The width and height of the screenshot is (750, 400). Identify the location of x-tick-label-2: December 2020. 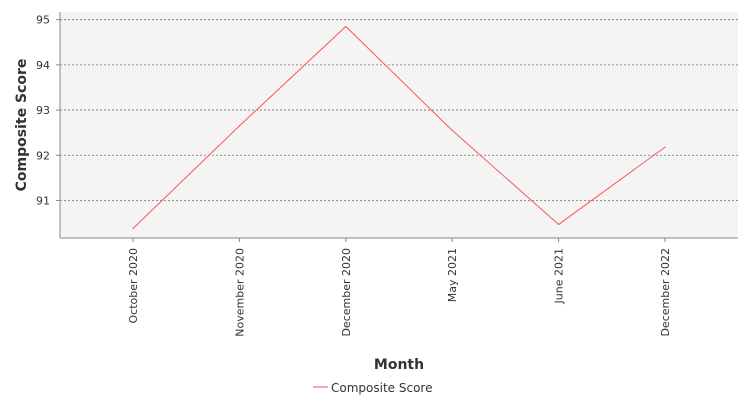
(346, 292).